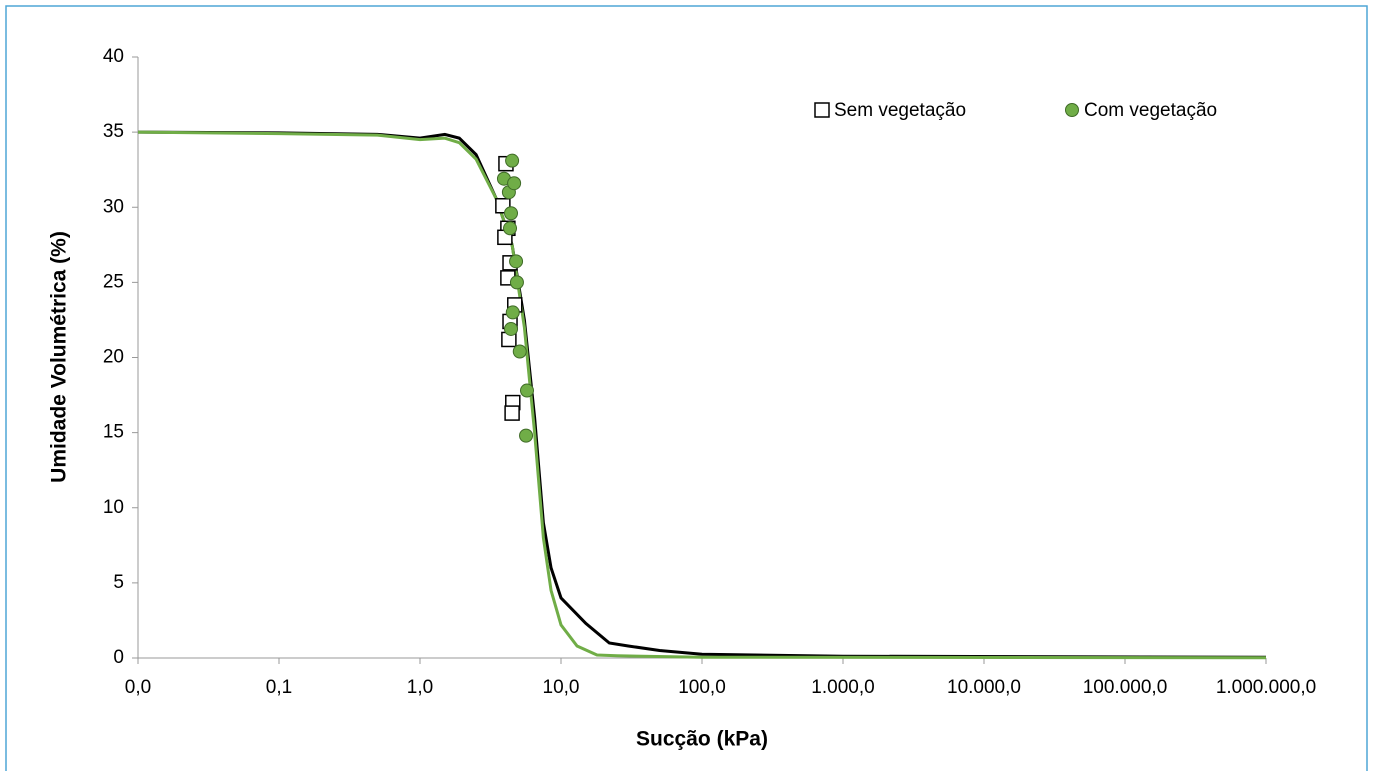 Image resolution: width=1373 pixels, height=771 pixels. I want to click on x-tick-label: 1.000.000,0, so click(1266, 687).